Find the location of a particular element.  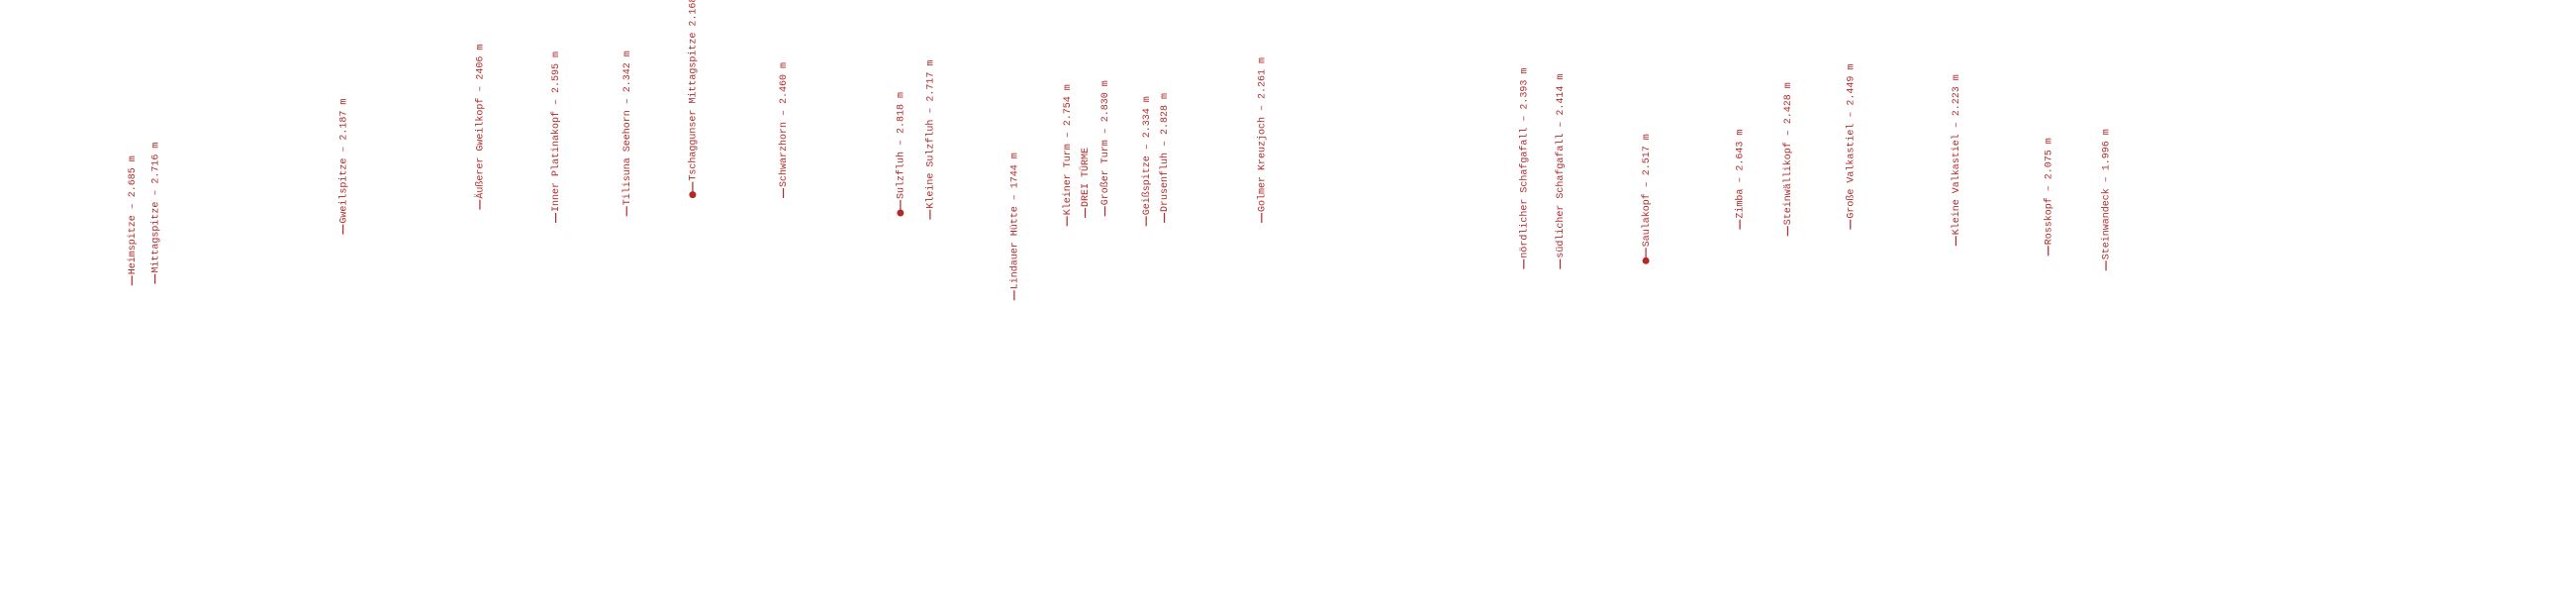

peak-name: Zimba – 2.643 m is located at coordinates (1741, 174).